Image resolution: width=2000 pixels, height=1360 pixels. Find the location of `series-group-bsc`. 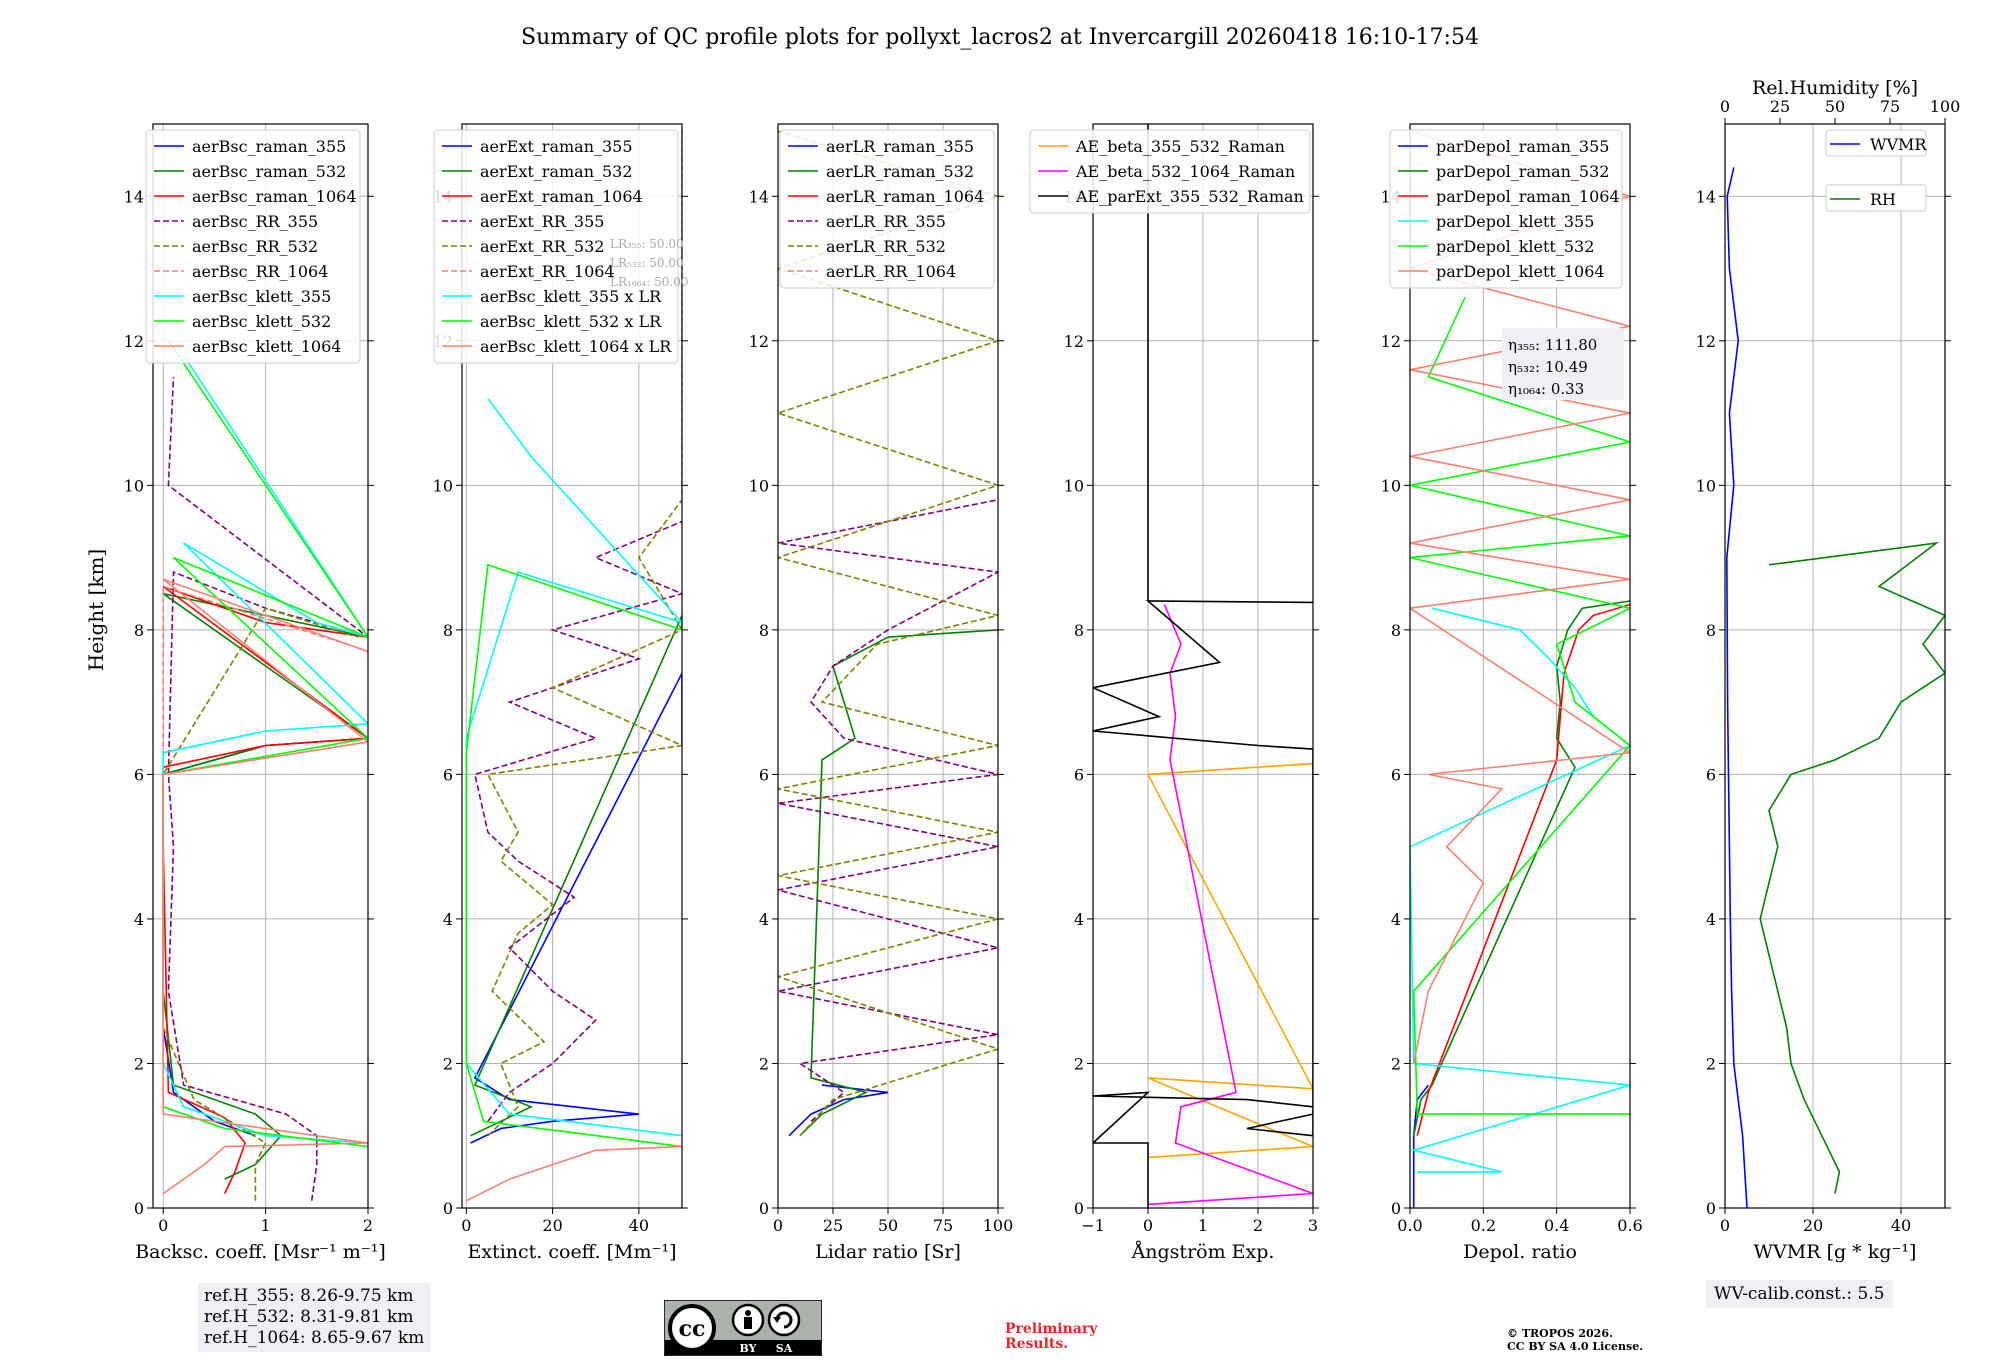

series-group-bsc is located at coordinates (265, 770).